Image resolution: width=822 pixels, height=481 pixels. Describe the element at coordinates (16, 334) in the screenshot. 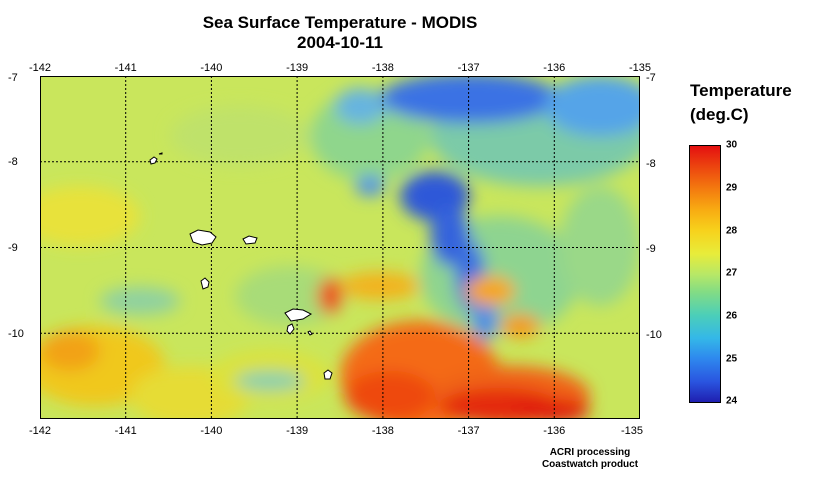

I see `lat-tick-left: -10` at that location.